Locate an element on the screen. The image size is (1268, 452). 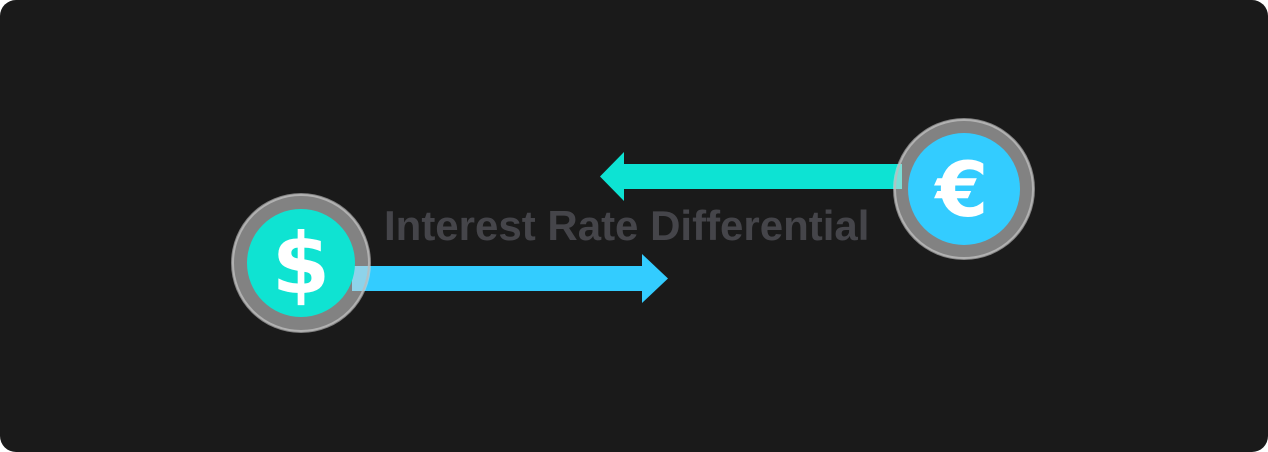
usd-coin: $ is located at coordinates (301, 263).